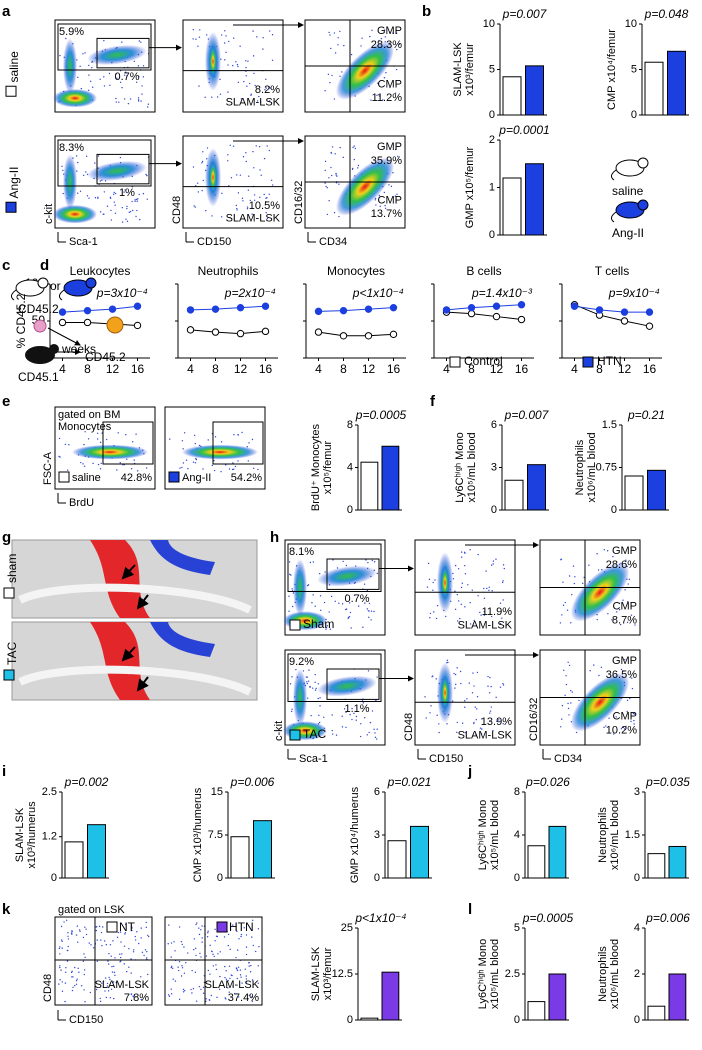 Image resolution: width=702 pixels, height=1050 pixels. I want to click on panel-letter: f, so click(433, 401).